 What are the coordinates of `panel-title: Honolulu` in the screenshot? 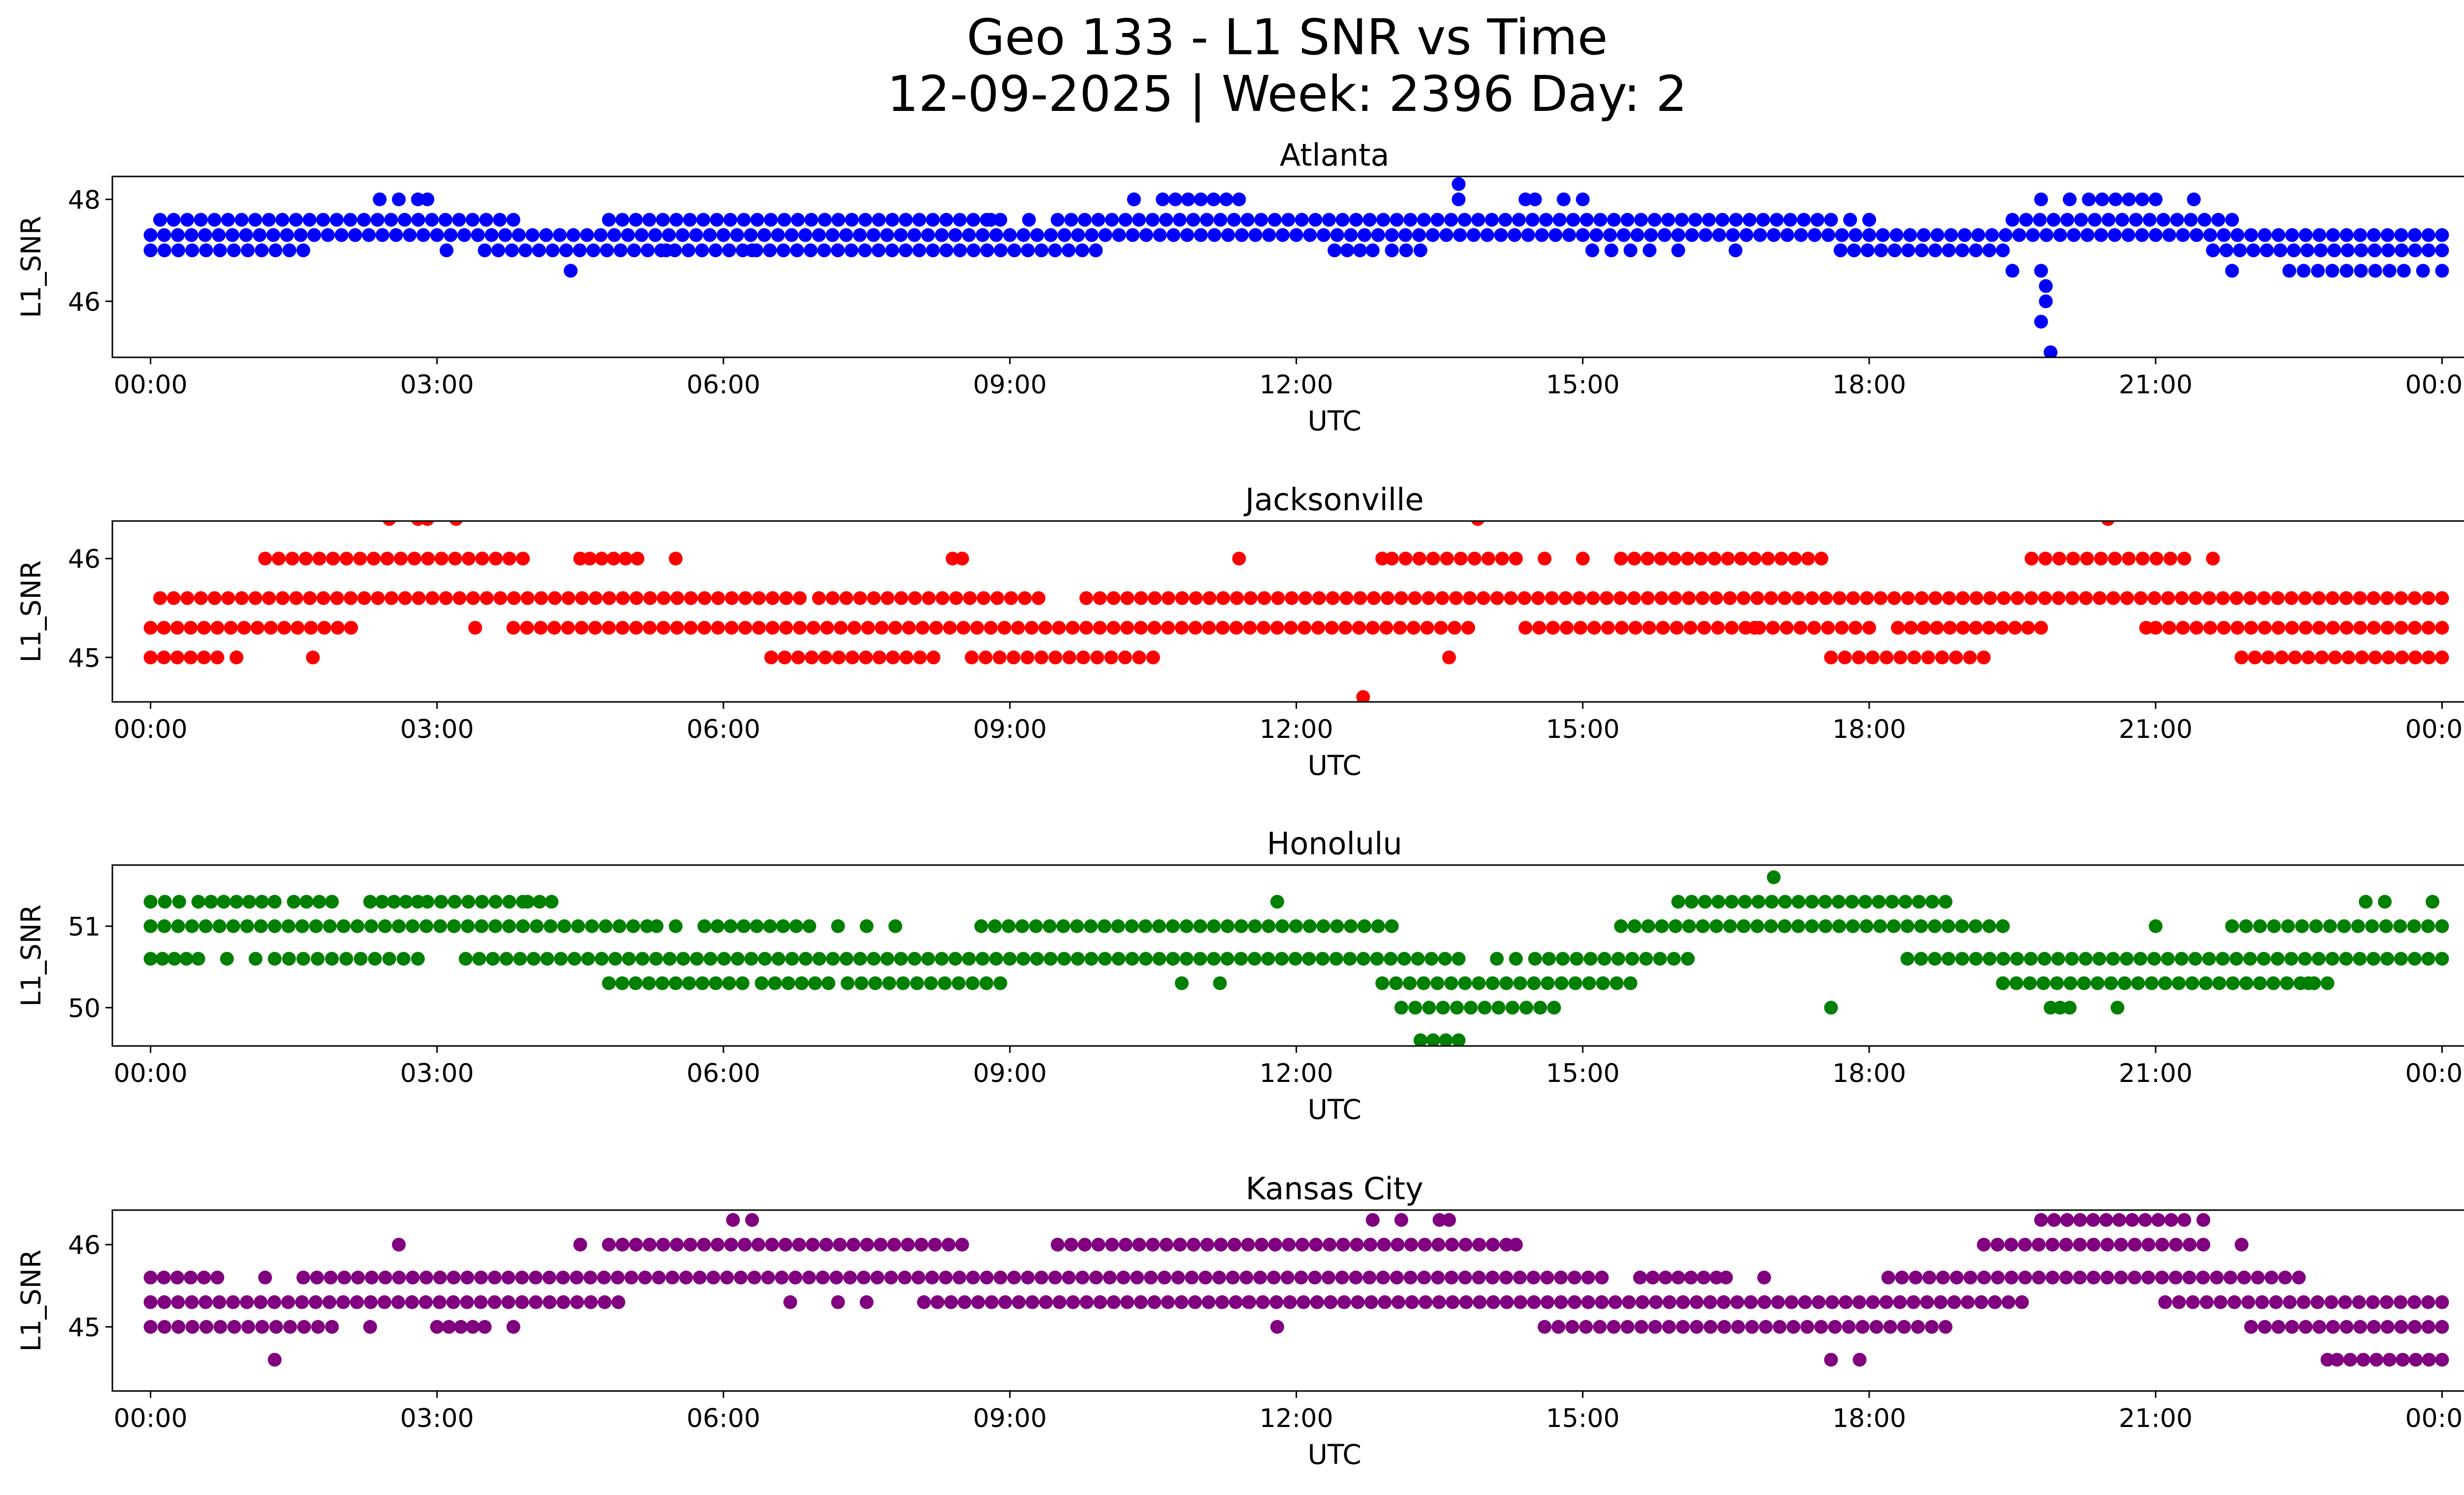 It's located at (1335, 844).